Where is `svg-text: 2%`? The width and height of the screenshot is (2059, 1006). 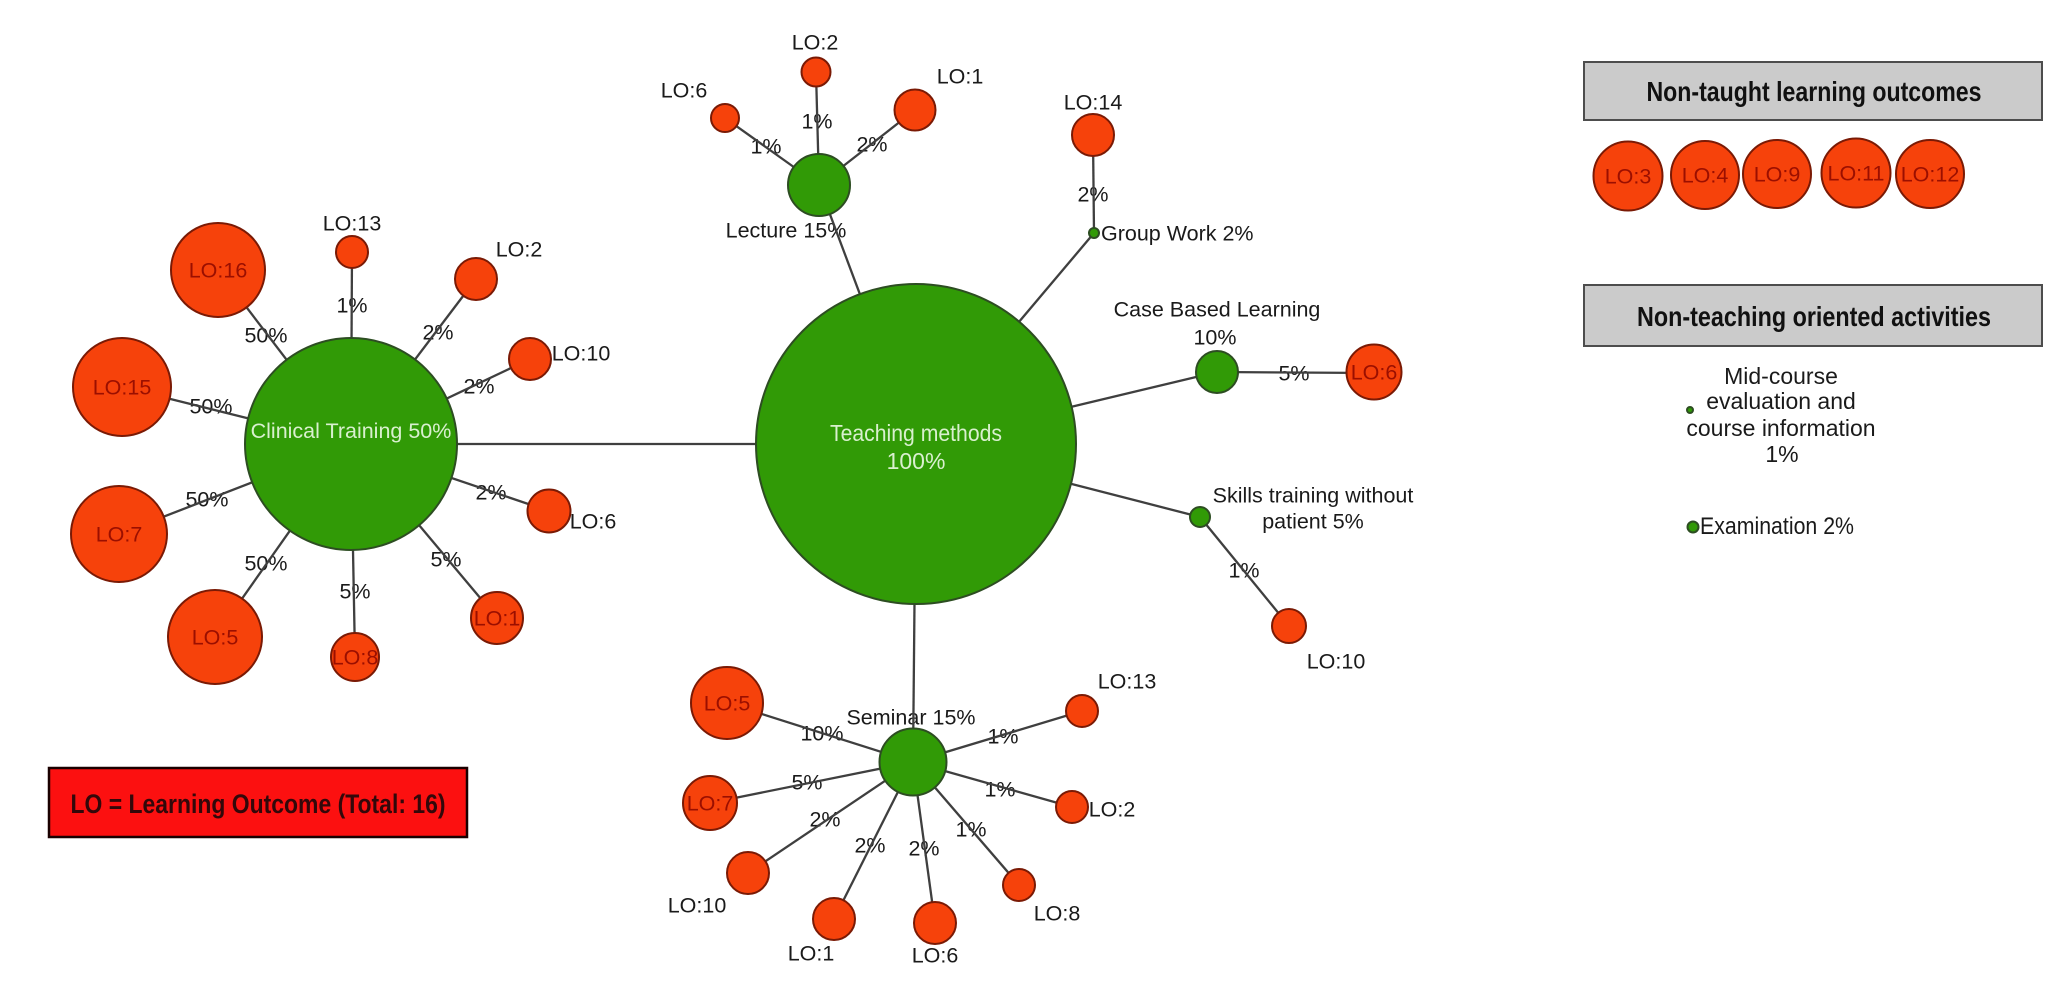 svg-text: 2% is located at coordinates (437, 333).